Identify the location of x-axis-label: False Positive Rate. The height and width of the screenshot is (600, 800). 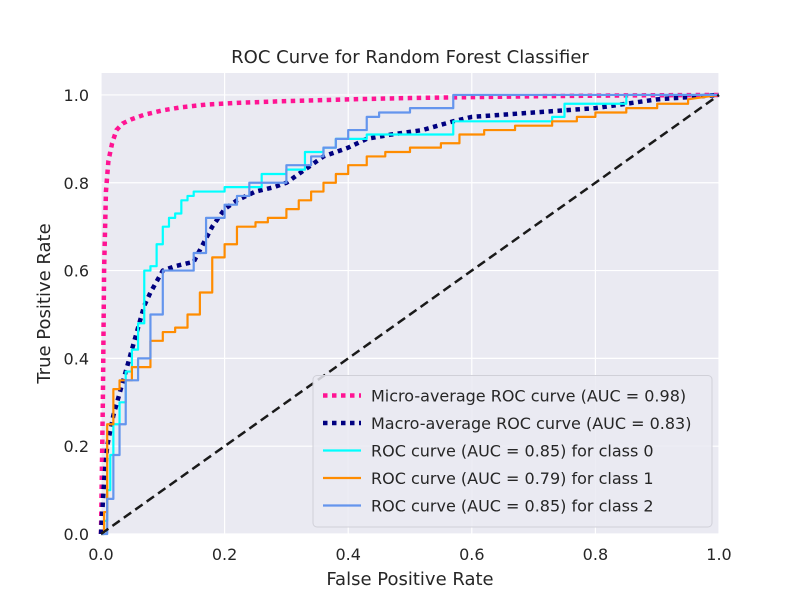
(409, 579).